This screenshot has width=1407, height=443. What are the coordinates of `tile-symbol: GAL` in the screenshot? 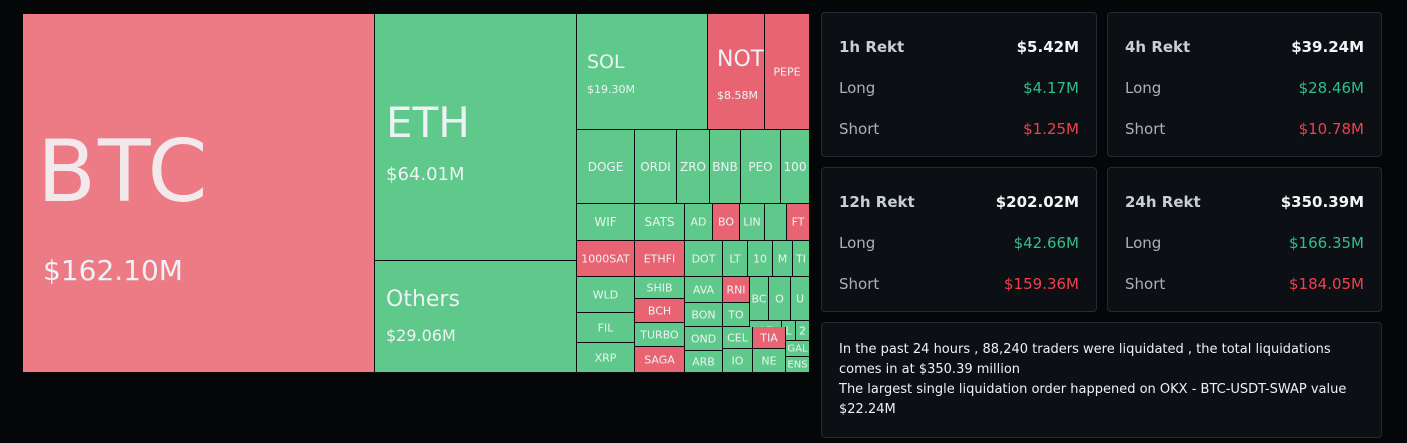 It's located at (797, 348).